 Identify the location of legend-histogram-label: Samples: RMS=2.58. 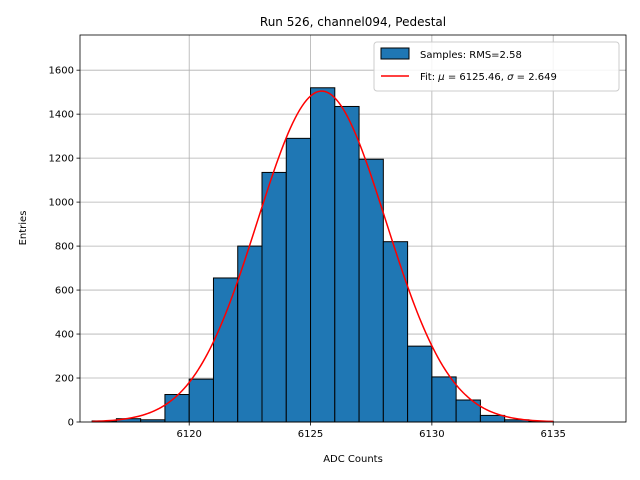
(471, 55).